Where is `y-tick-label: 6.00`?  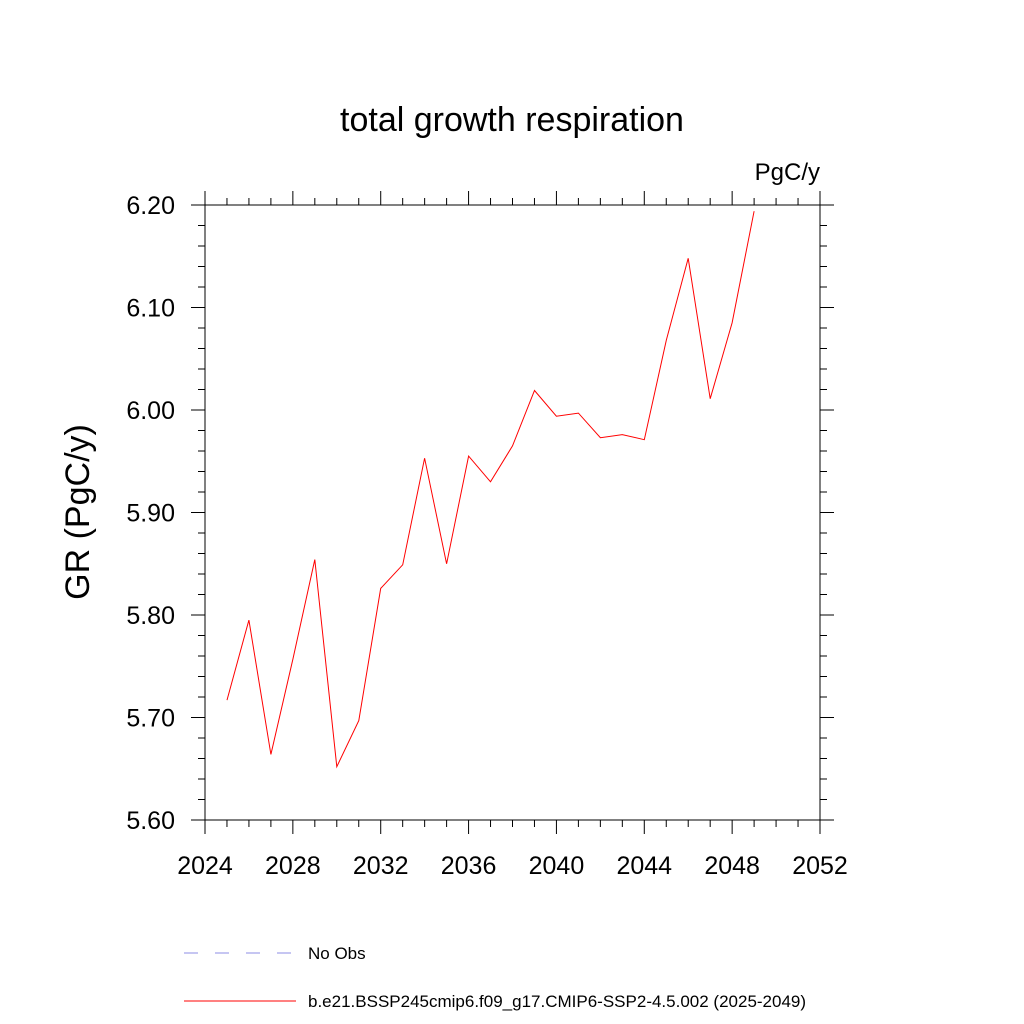 y-tick-label: 6.00 is located at coordinates (150, 411).